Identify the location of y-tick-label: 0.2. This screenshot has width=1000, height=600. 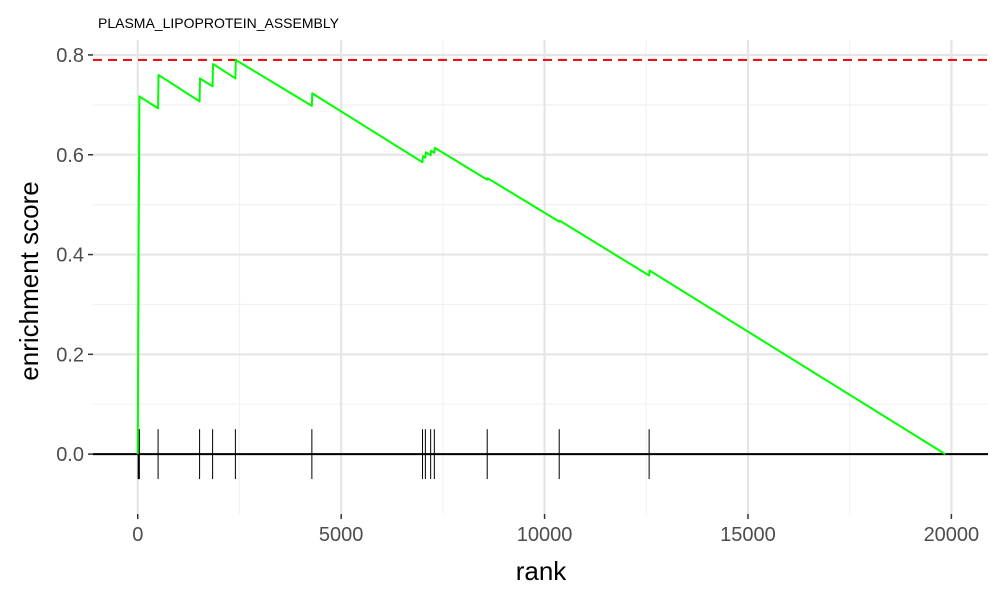
(70, 355).